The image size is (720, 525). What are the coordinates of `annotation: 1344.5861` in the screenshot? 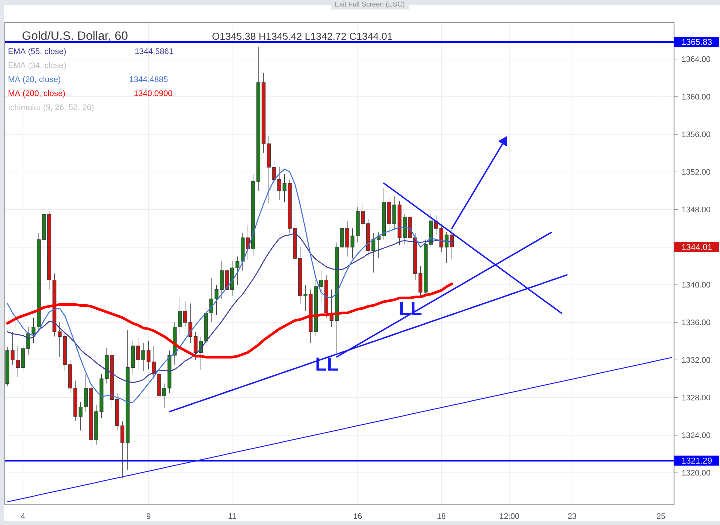 It's located at (155, 51).